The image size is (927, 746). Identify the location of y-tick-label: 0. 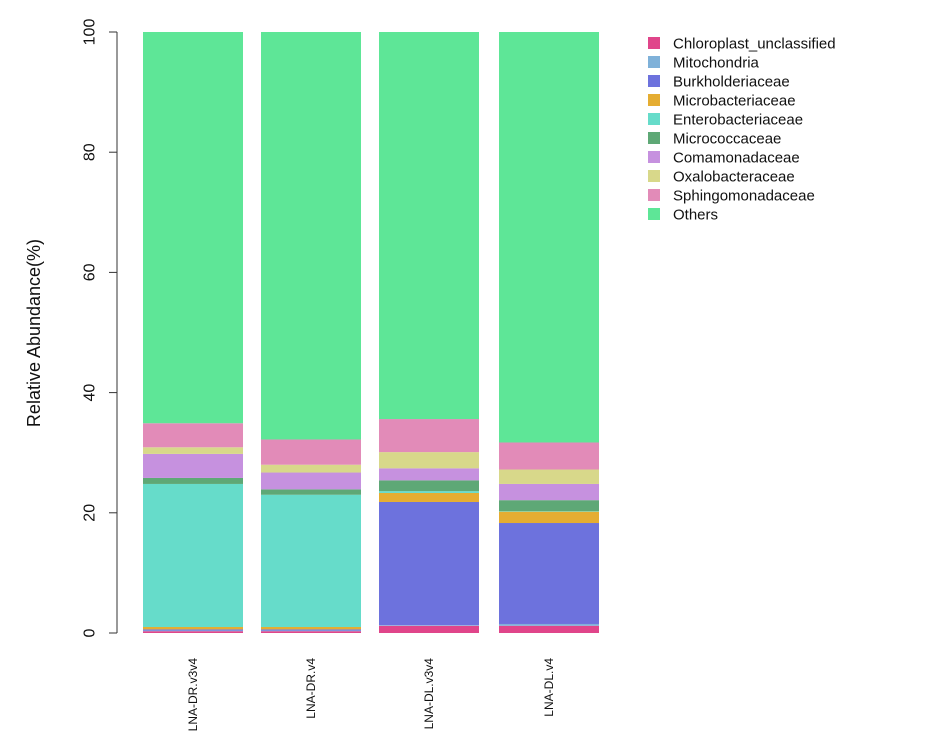
(90, 632).